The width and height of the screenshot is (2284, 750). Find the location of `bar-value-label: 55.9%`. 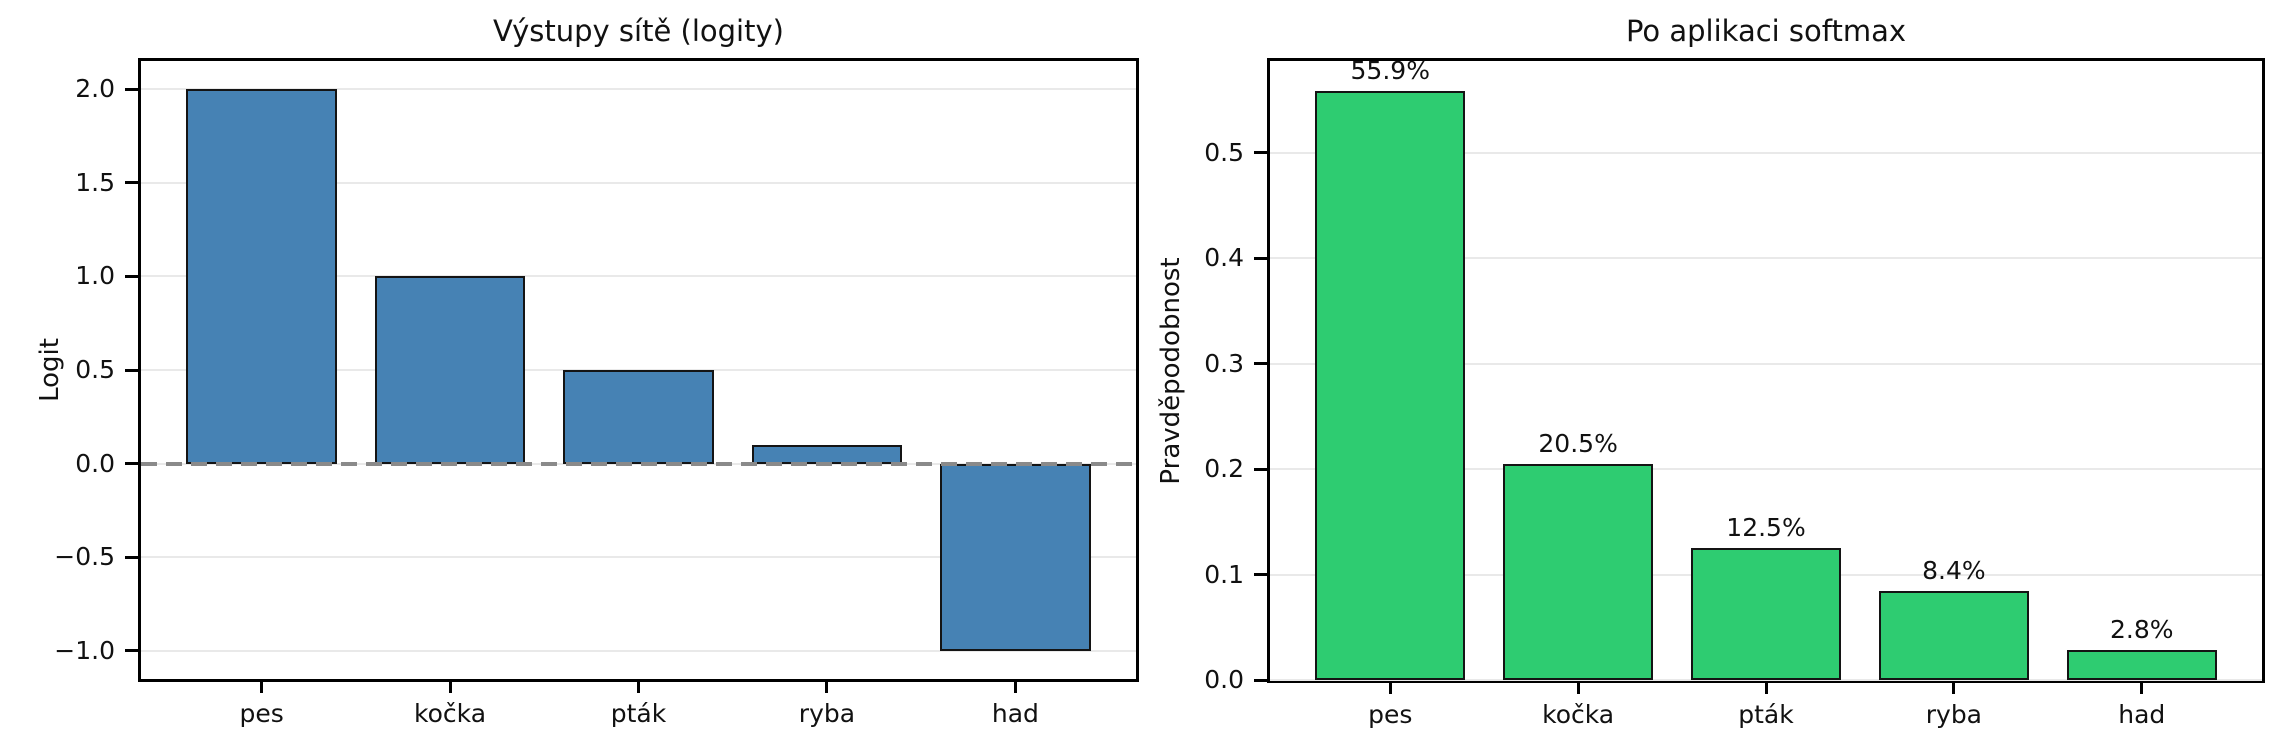

bar-value-label: 55.9% is located at coordinates (1390, 70).